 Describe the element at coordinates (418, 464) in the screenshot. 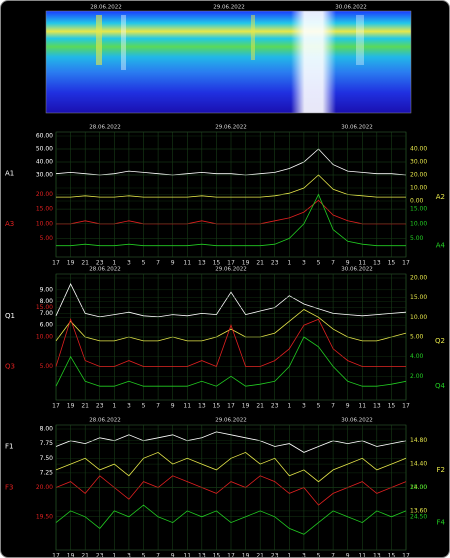

I see `y-tick-label: 14.40` at that location.